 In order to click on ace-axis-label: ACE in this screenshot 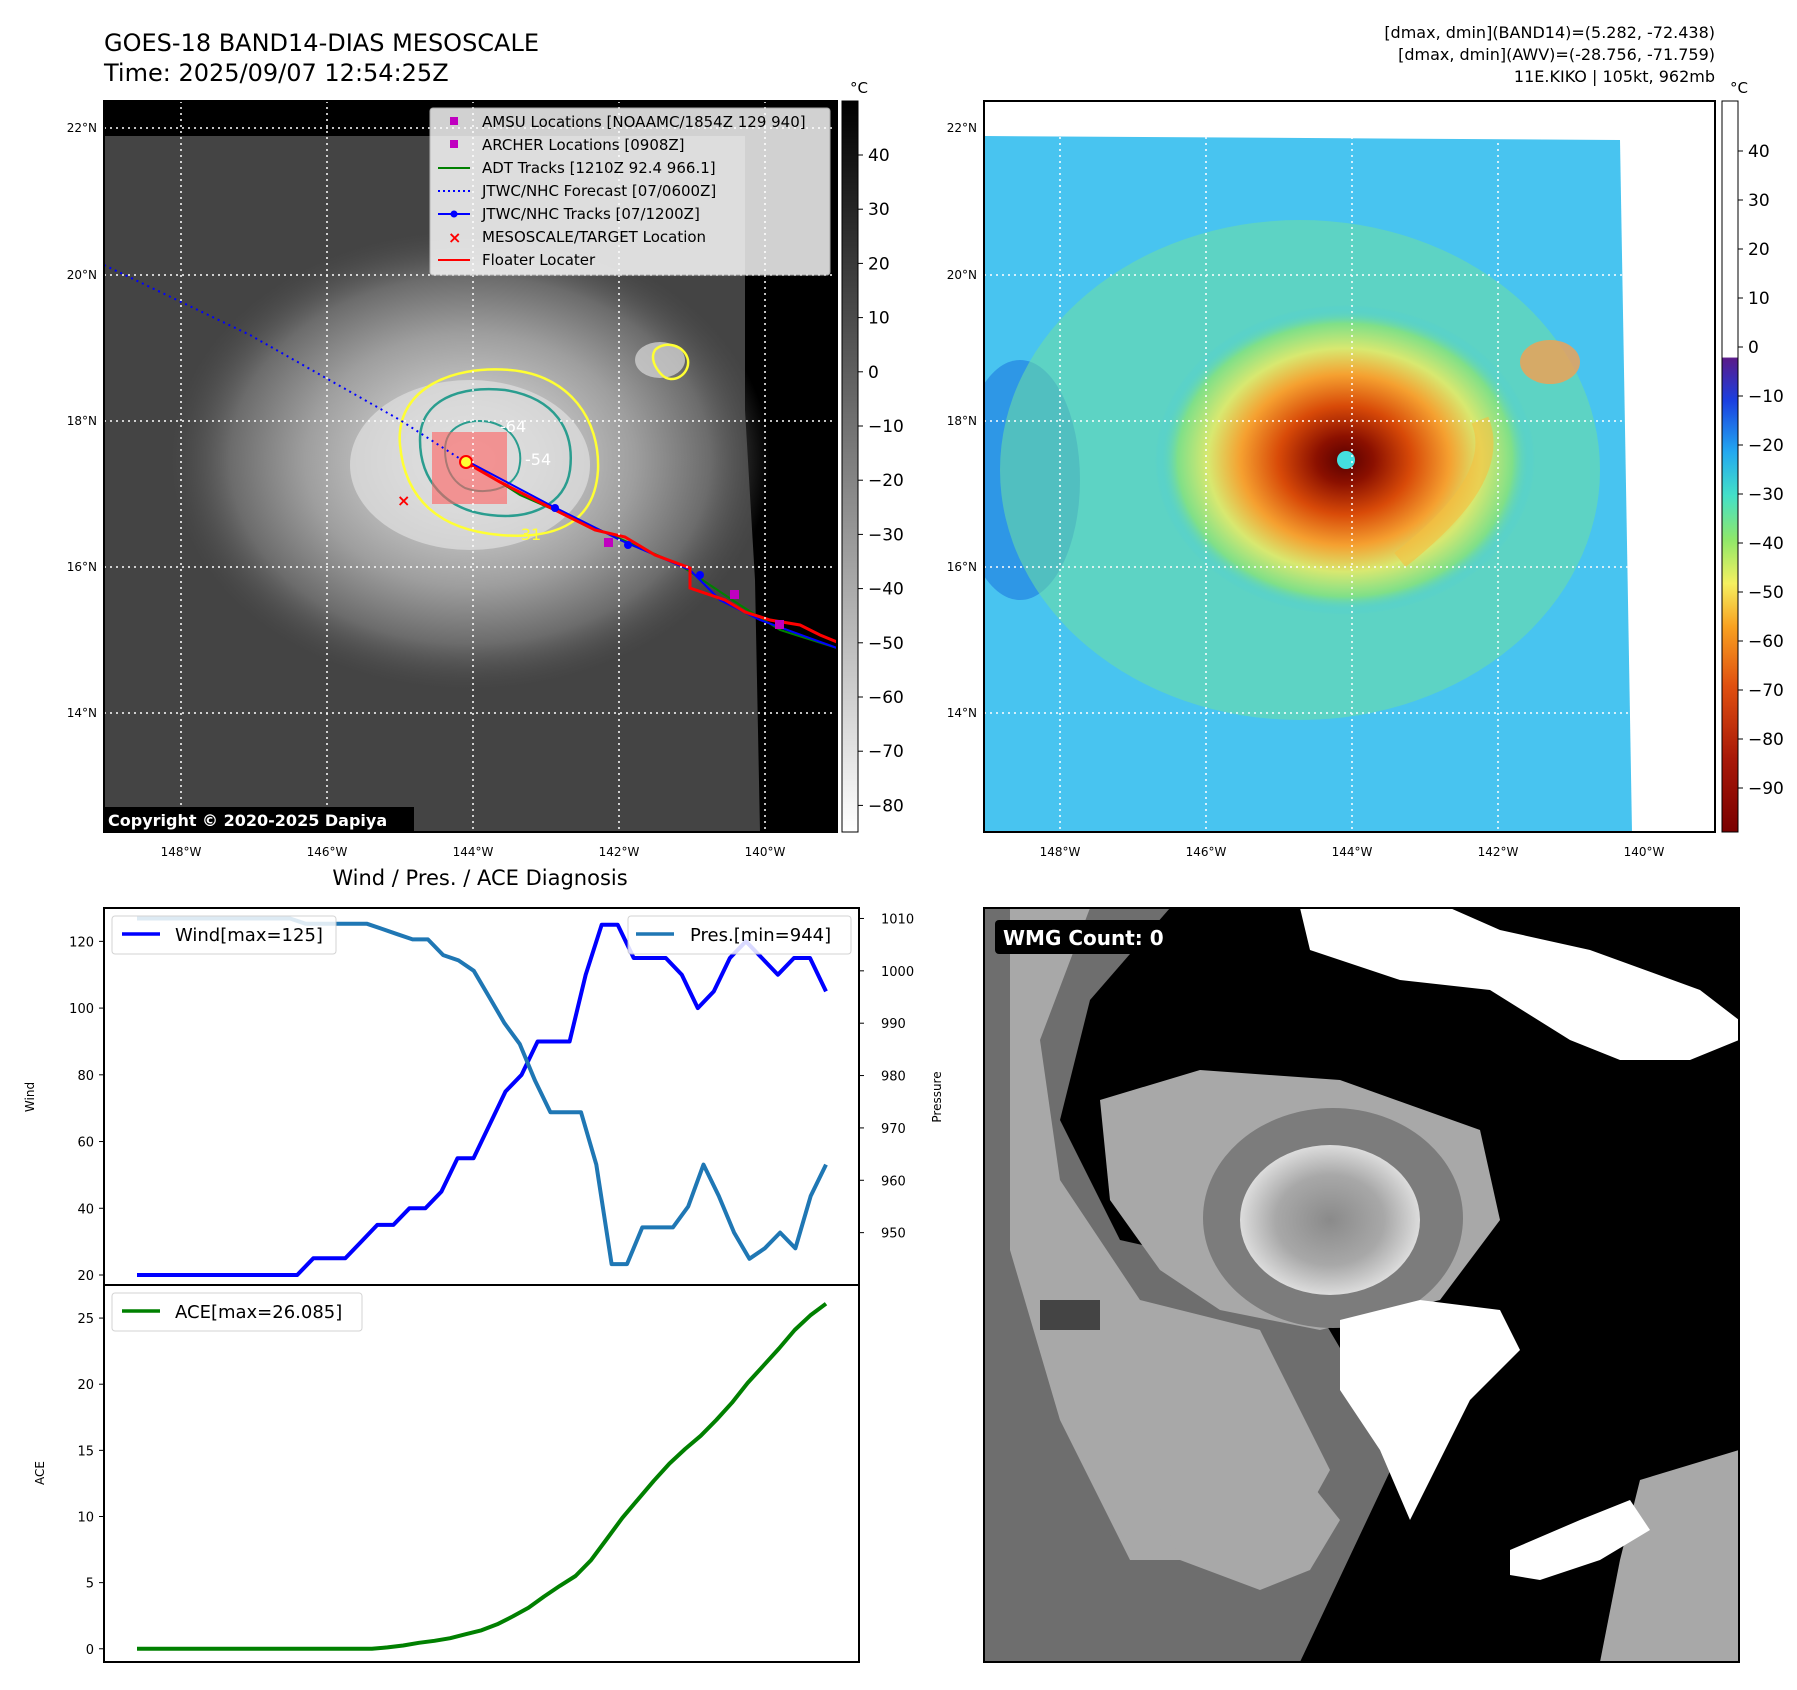, I will do `click(40, 1473)`.